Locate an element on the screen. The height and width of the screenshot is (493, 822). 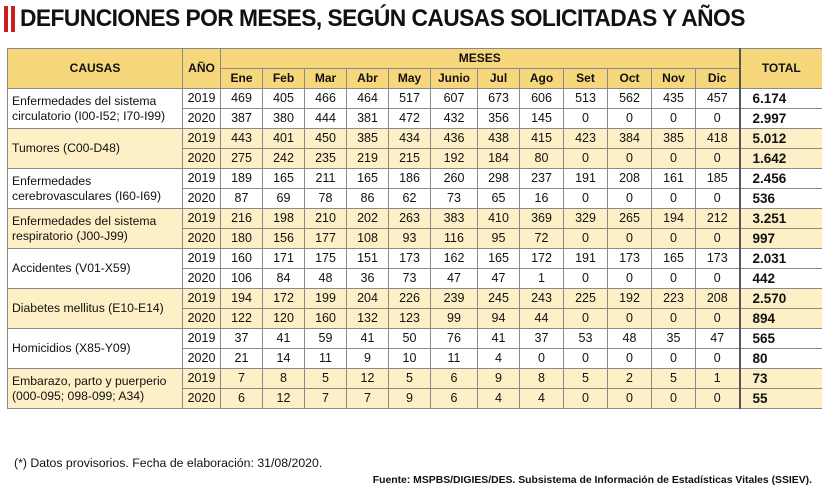
value-cell: 162 is located at coordinates (454, 258).